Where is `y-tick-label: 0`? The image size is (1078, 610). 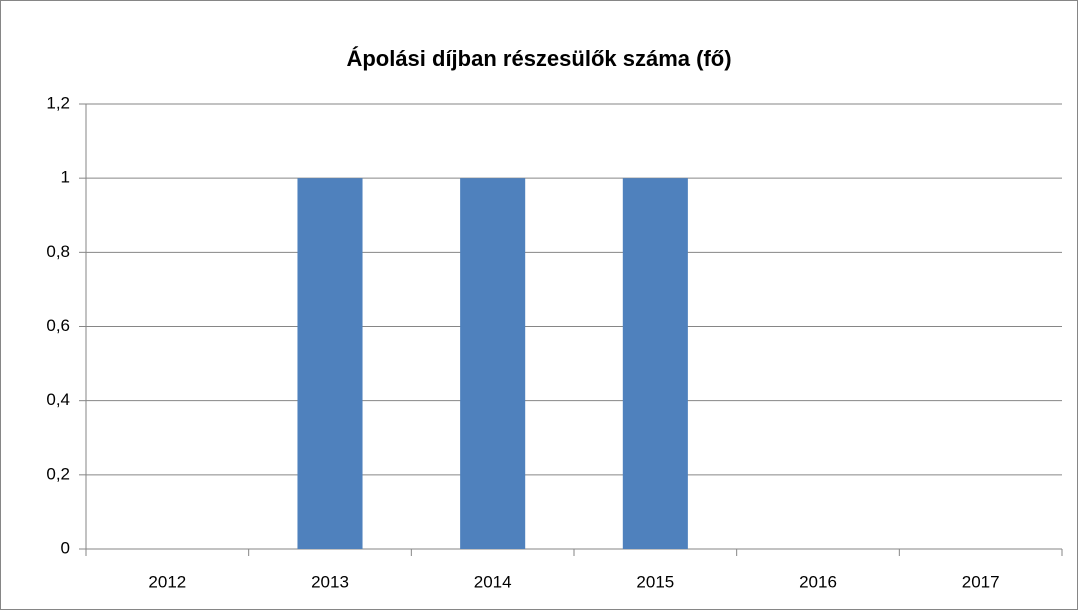 y-tick-label: 0 is located at coordinates (65, 547).